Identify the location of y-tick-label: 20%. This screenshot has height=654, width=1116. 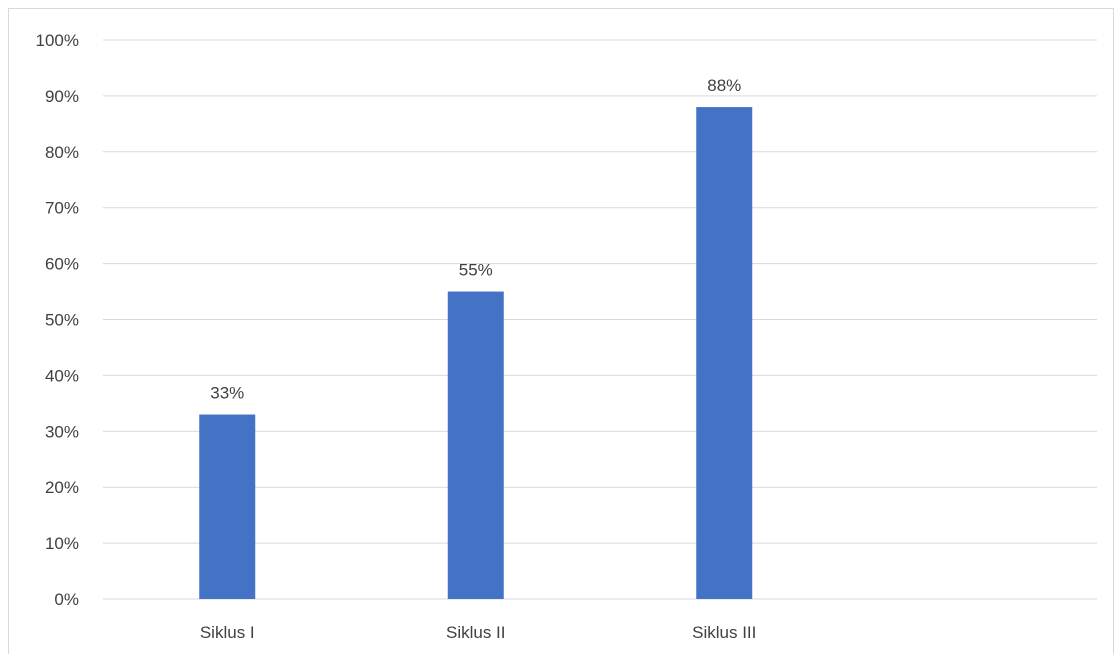
(62, 487).